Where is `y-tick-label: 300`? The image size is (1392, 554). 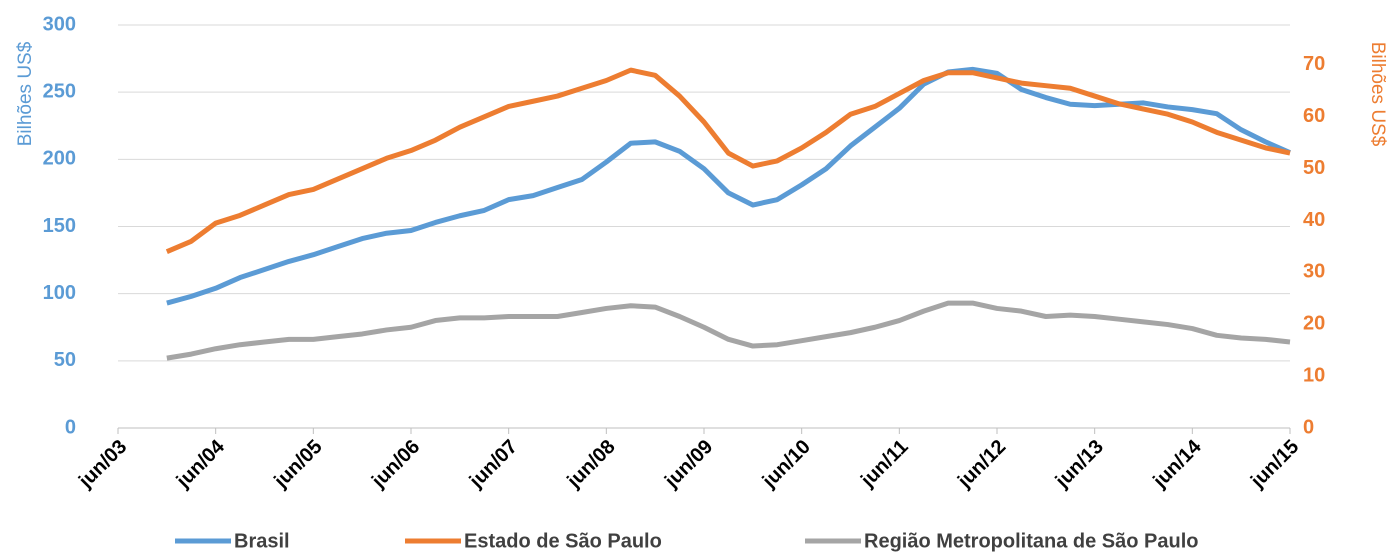
y-tick-label: 300 is located at coordinates (59, 24).